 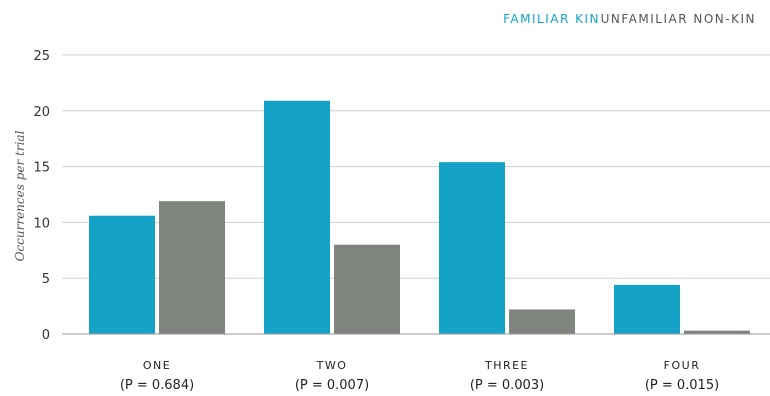 What do you see at coordinates (46, 335) in the screenshot?
I see `y-tick-label: 0` at bounding box center [46, 335].